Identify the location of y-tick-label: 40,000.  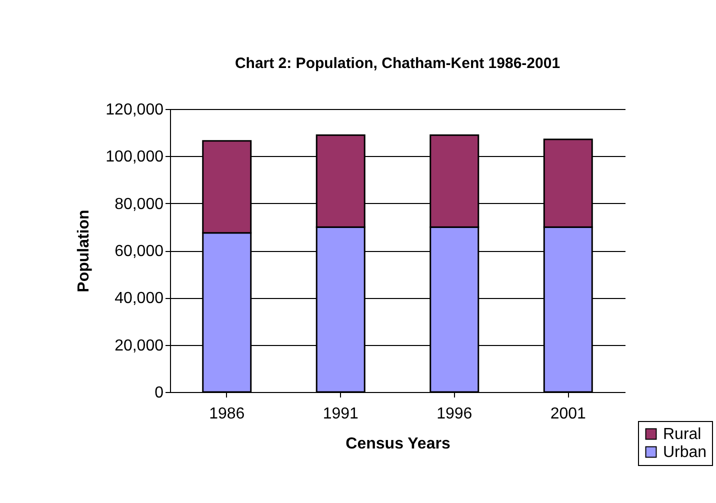
(139, 299).